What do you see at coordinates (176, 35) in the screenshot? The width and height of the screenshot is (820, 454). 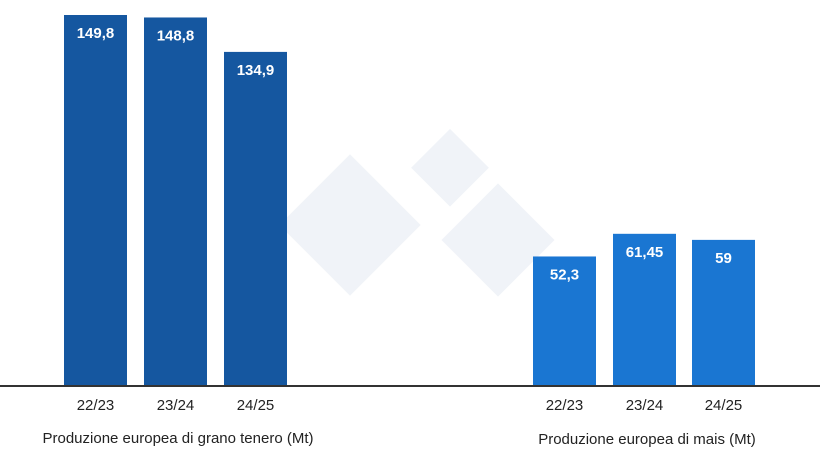 I see `data-label: 148,8` at bounding box center [176, 35].